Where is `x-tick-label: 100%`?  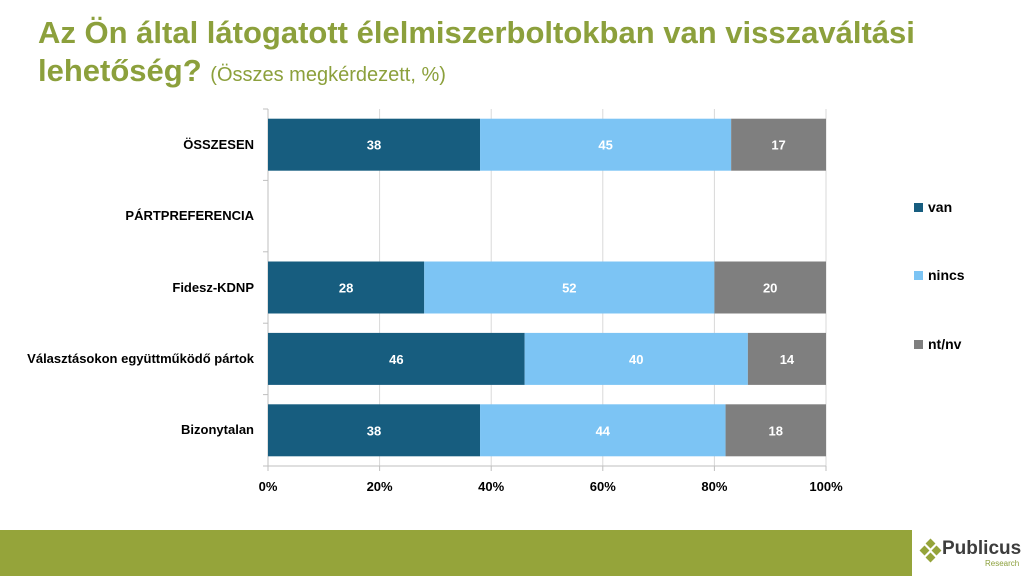
x-tick-label: 100% is located at coordinates (826, 486).